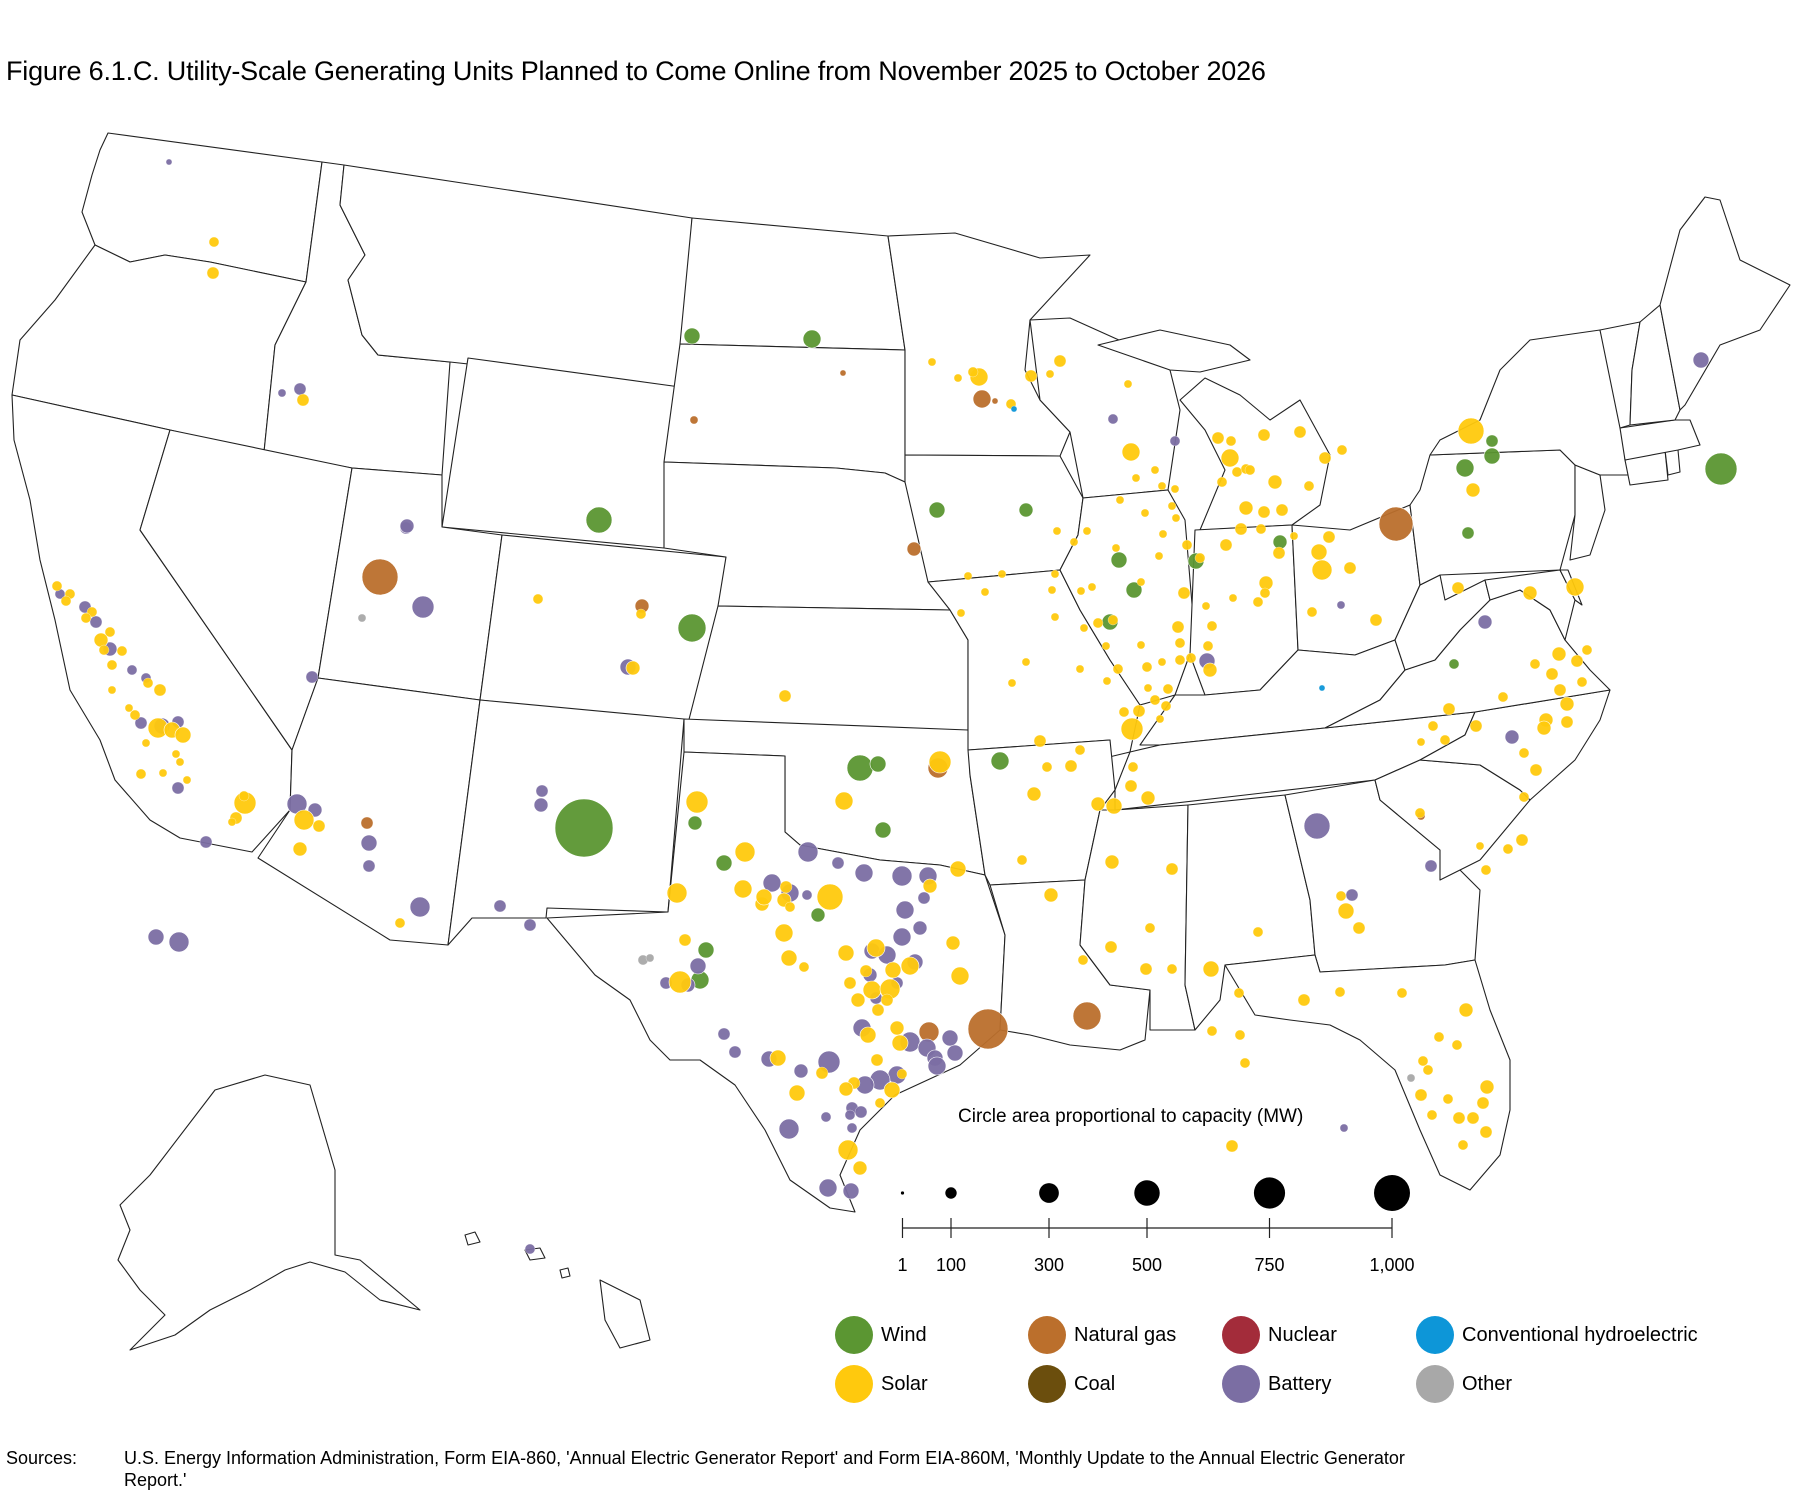 Image resolution: width=1800 pixels, height=1500 pixels. Describe the element at coordinates (1464, 1384) in the screenshot. I see `legend-item-other: Other` at that location.